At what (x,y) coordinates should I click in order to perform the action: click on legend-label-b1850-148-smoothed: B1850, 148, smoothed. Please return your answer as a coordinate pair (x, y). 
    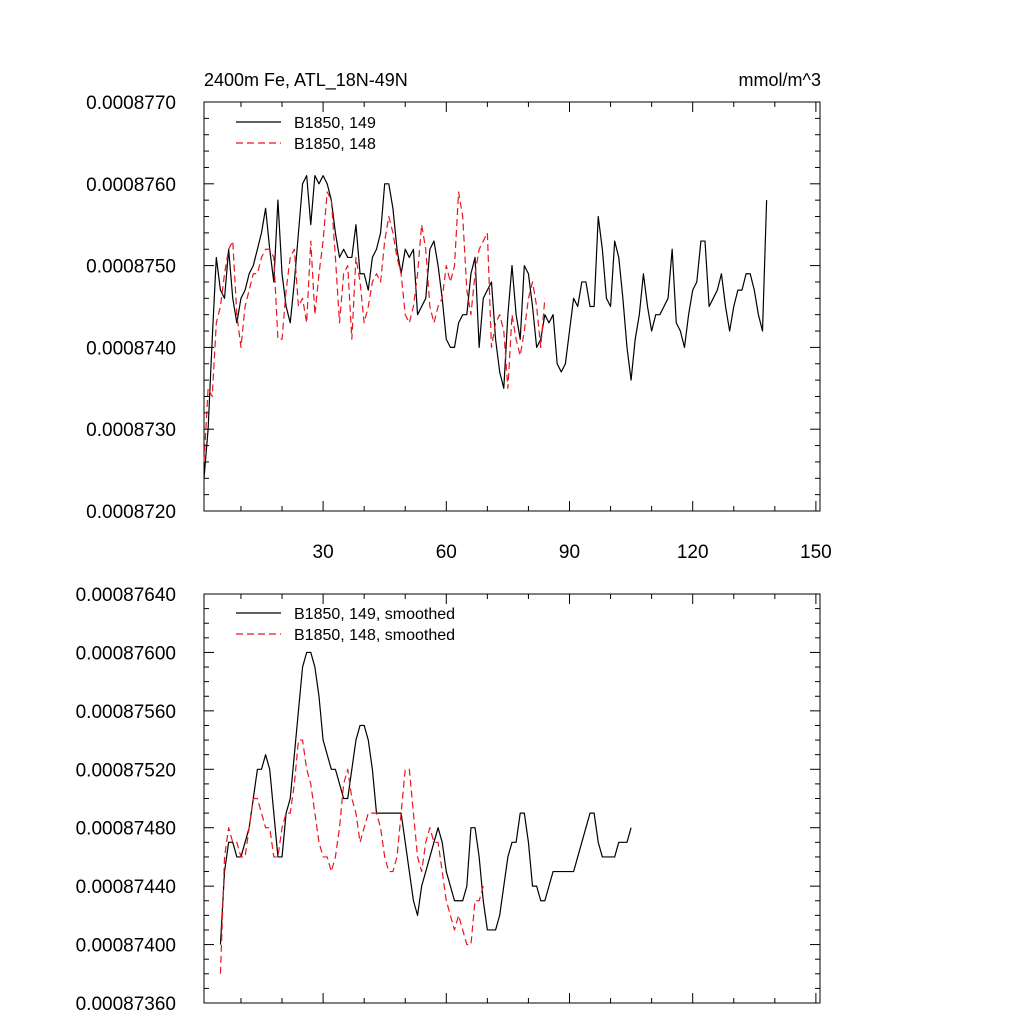
    Looking at the image, I should click on (374, 635).